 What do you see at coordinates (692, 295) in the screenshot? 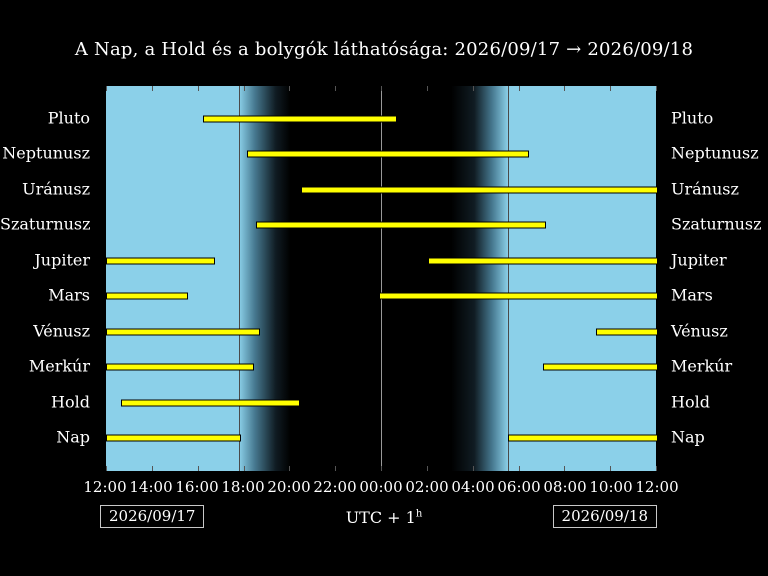
I see `right-row-label-mars: Mars` at bounding box center [692, 295].